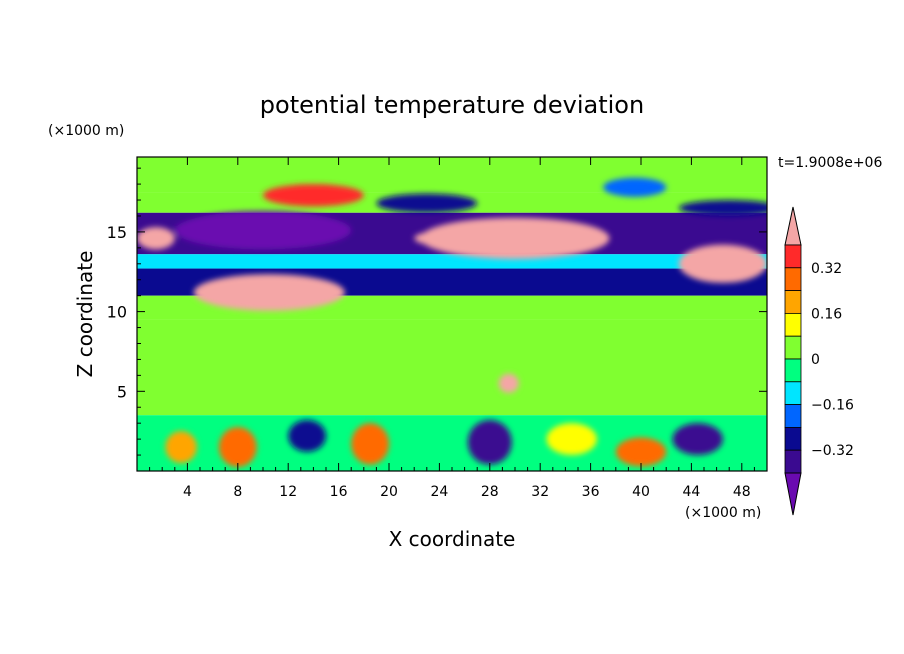 Image resolution: width=904 pixels, height=654 pixels. I want to click on x-tick-label: 32, so click(540, 492).